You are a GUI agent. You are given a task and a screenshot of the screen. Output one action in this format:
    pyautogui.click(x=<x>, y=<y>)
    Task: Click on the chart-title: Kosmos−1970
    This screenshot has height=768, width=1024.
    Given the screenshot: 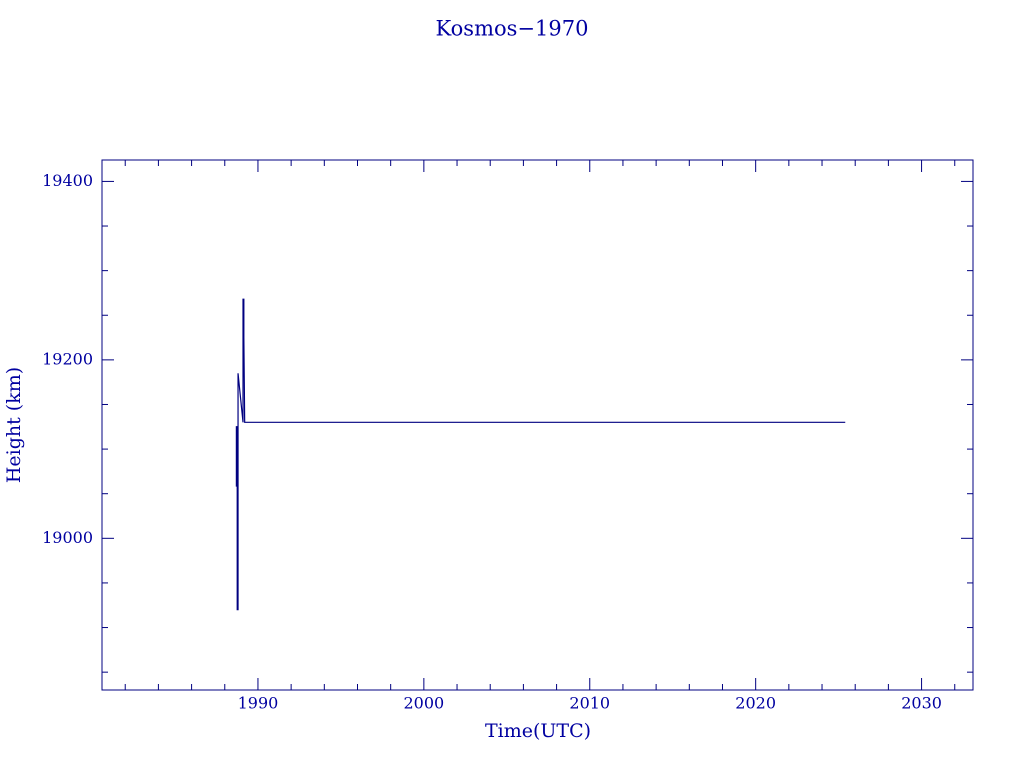 What is the action you would take?
    pyautogui.click(x=512, y=29)
    